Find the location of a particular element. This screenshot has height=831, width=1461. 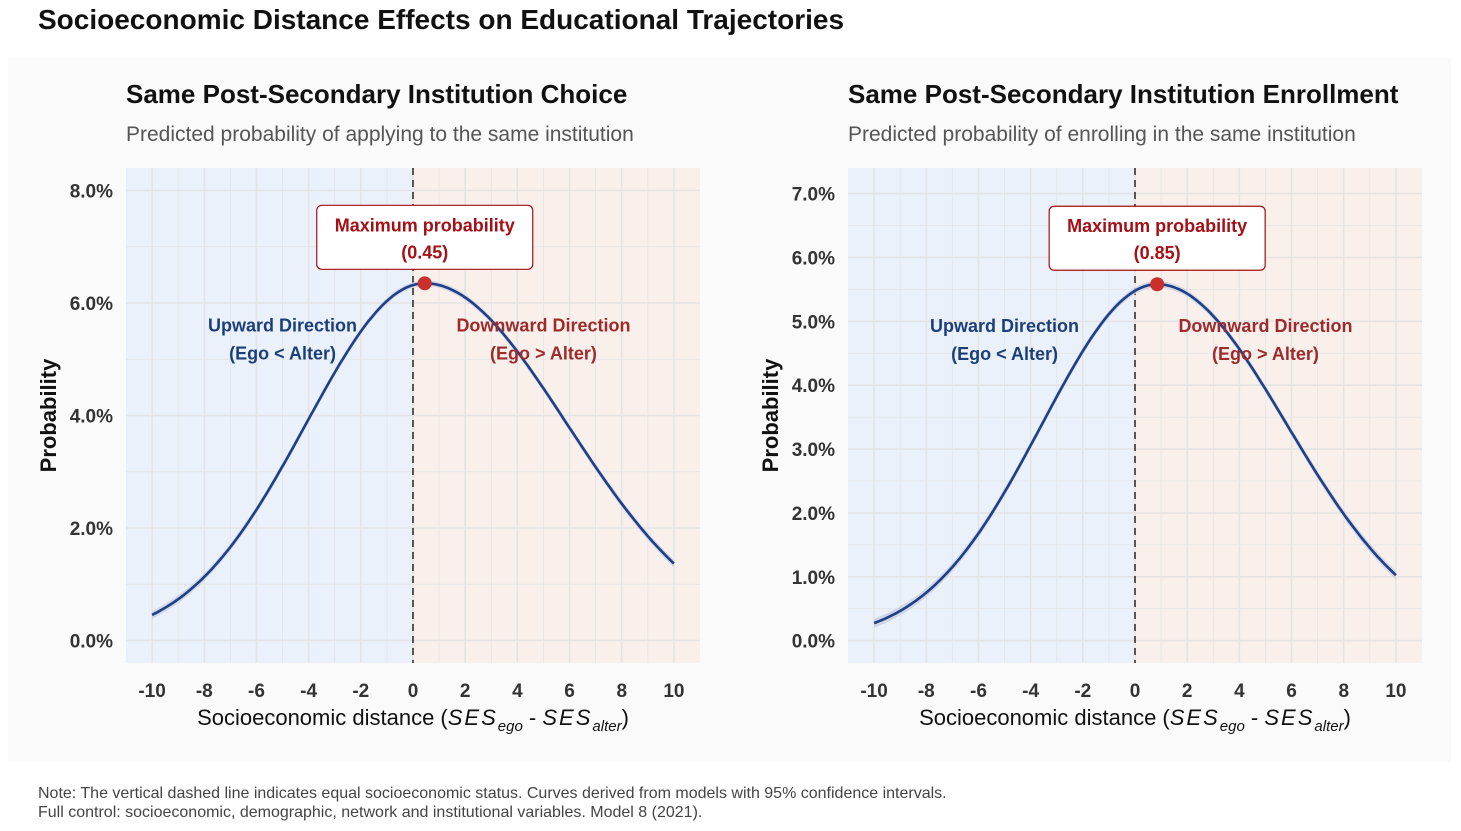

max-probability-value: (0.85) is located at coordinates (1157, 253).